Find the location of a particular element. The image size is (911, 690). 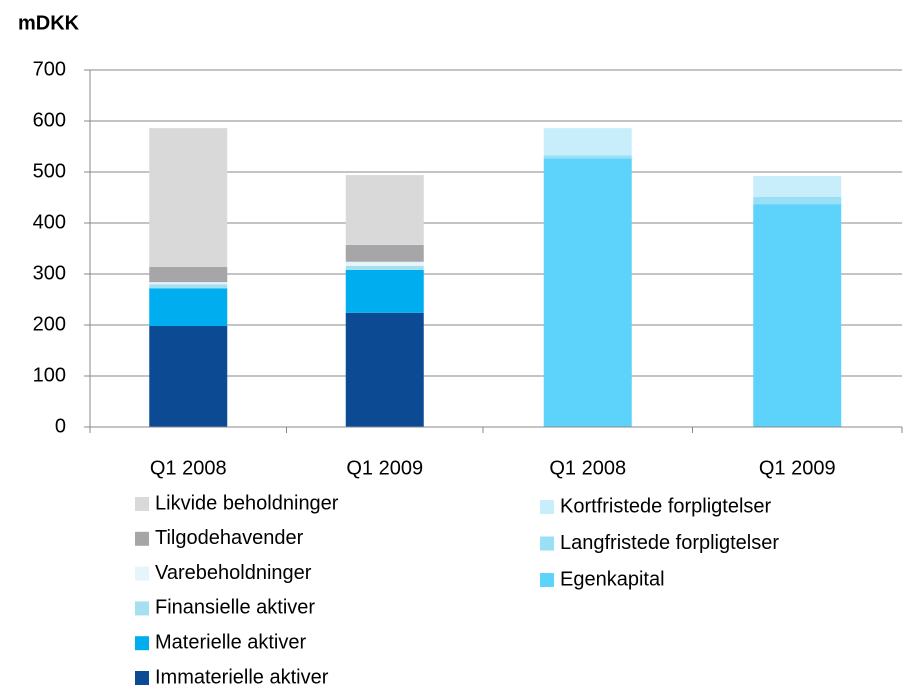

y-tick-label: 400 is located at coordinates (49, 222).